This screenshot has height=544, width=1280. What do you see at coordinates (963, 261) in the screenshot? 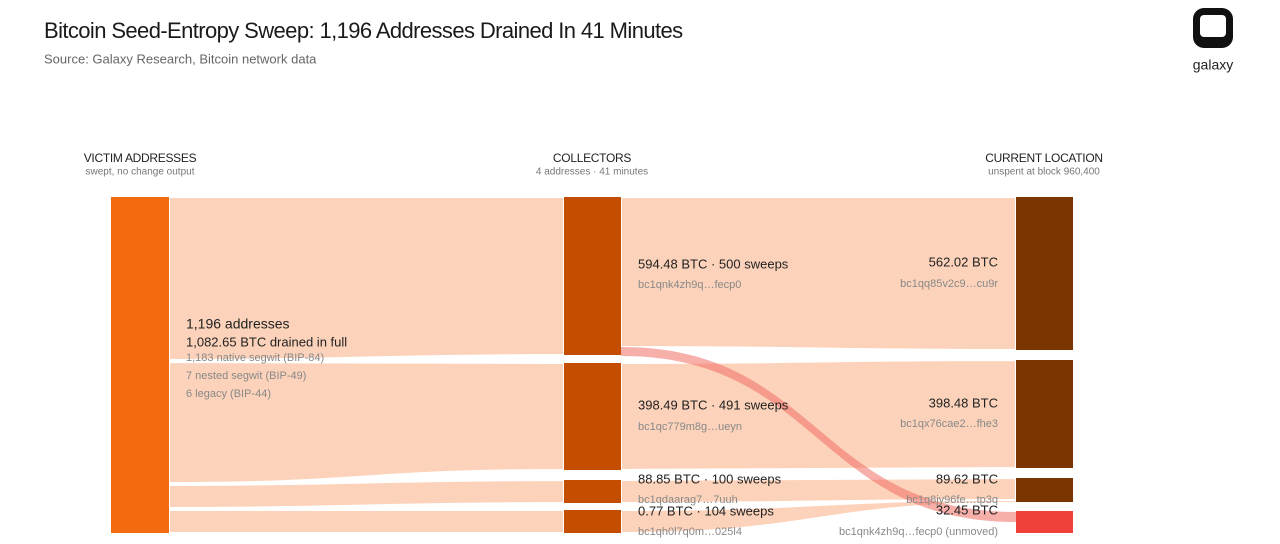
I see `location-amount: 562.02 BTC` at bounding box center [963, 261].